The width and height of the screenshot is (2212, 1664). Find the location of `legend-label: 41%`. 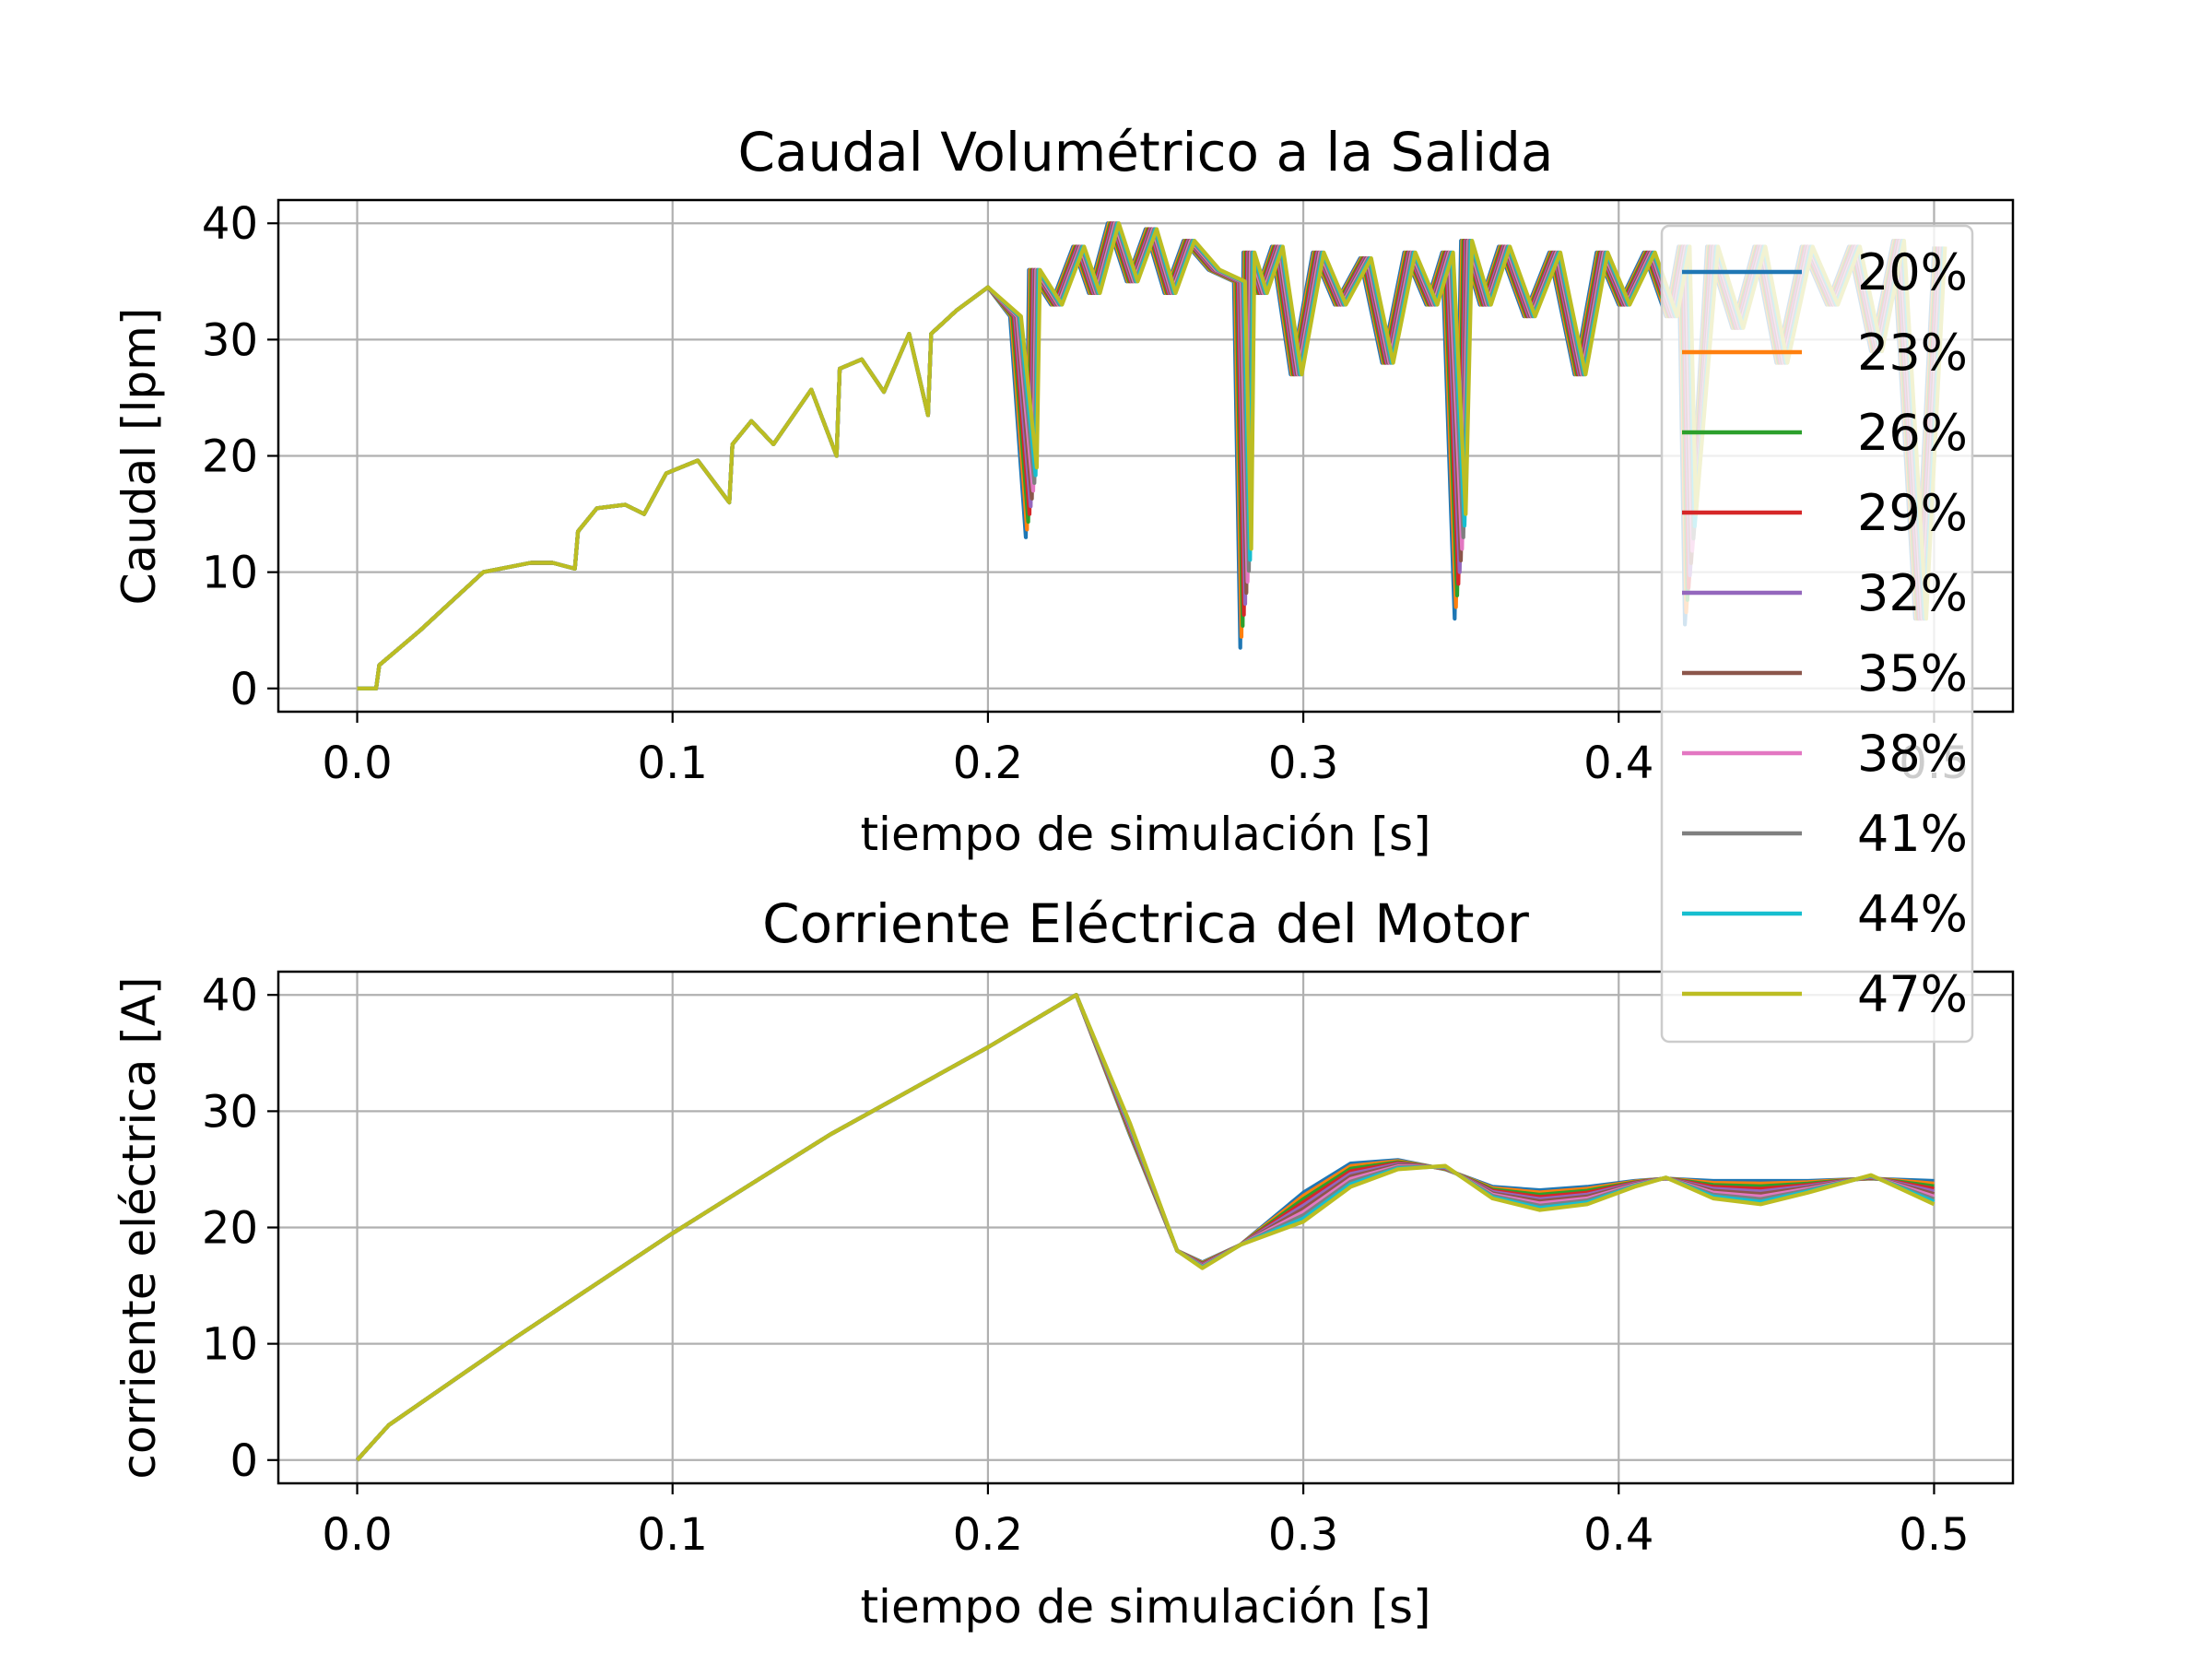

legend-label: 41% is located at coordinates (1912, 834).